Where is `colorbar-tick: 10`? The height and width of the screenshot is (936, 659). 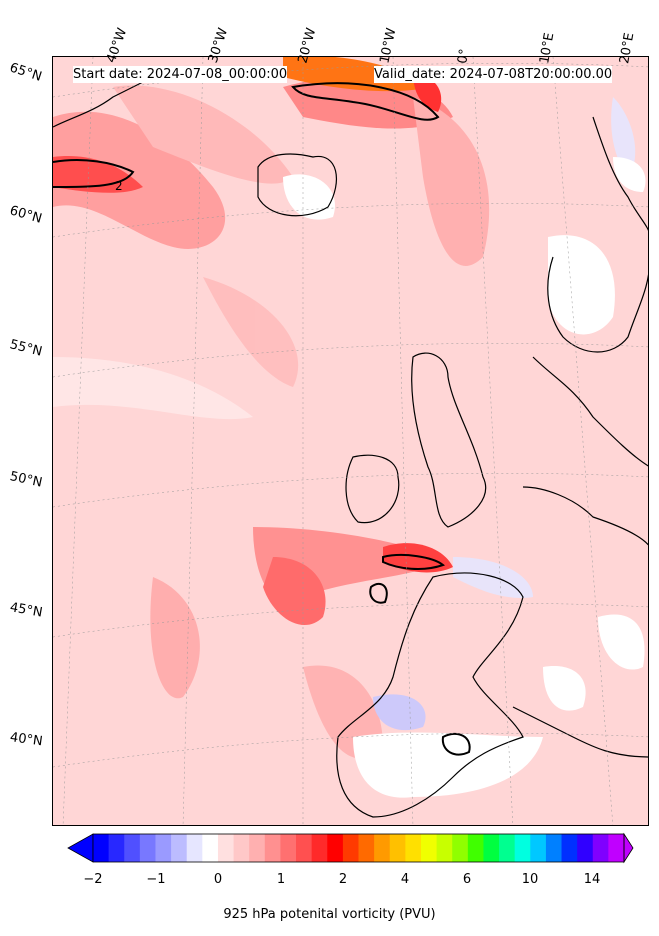 colorbar-tick: 10 is located at coordinates (530, 879).